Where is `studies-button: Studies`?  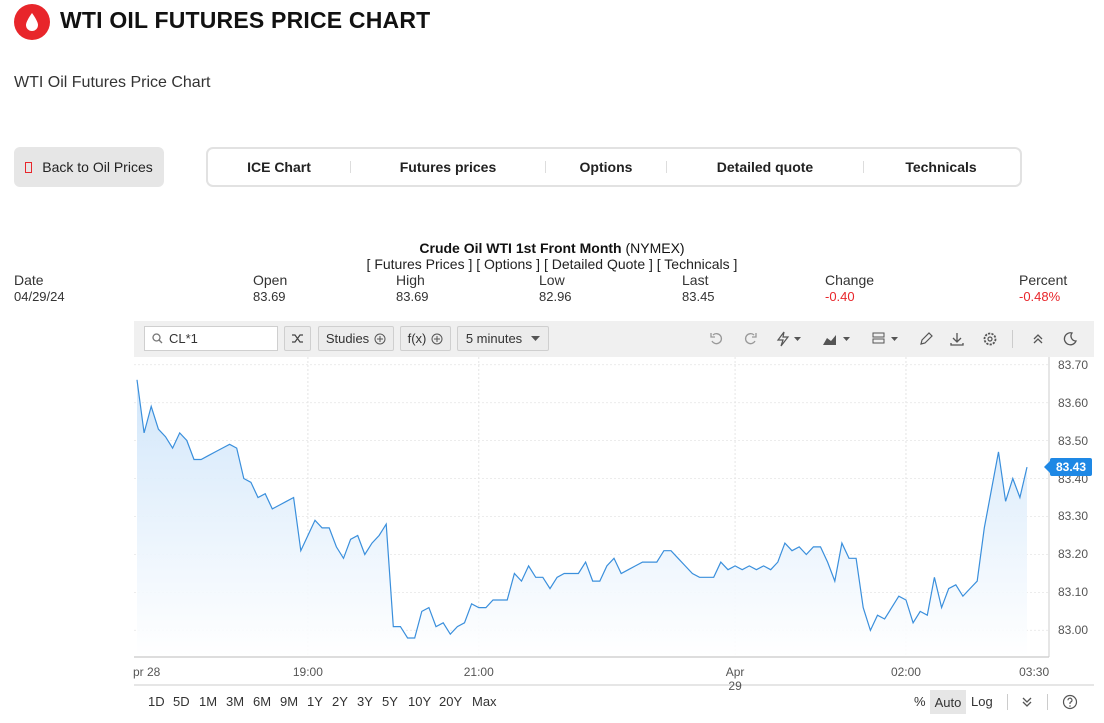 studies-button: Studies is located at coordinates (356, 338).